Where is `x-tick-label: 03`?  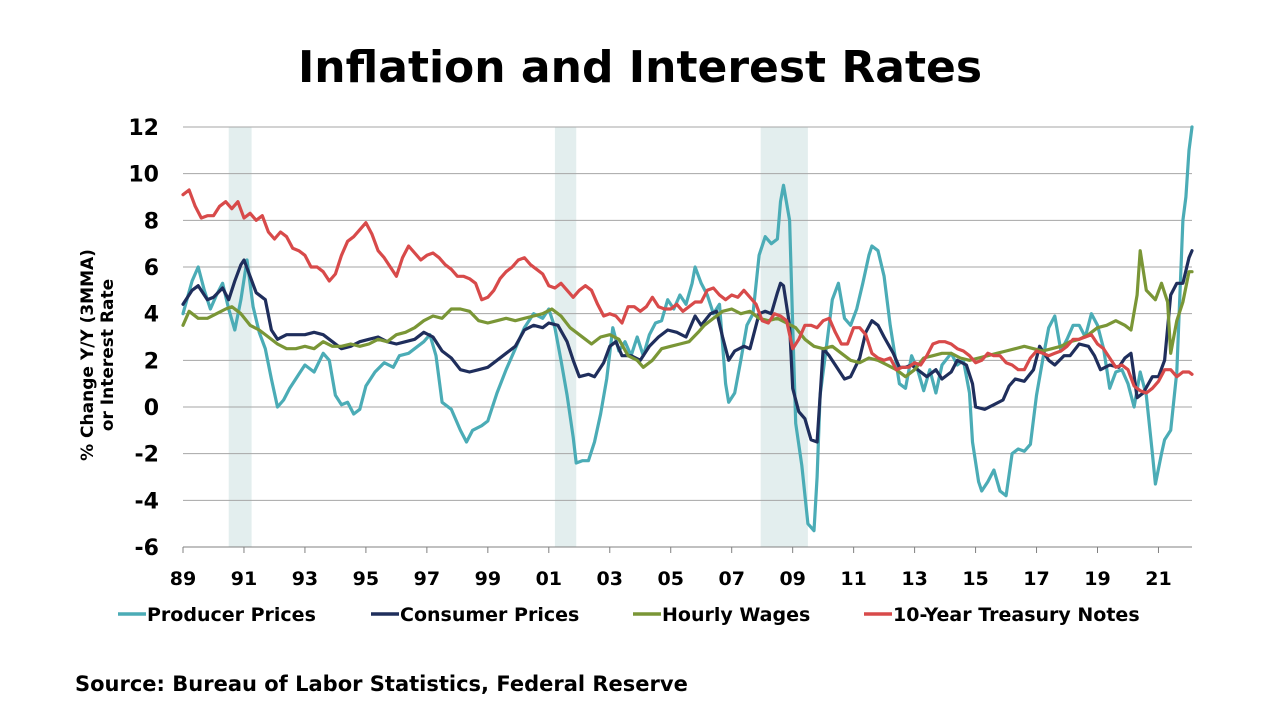
x-tick-label: 03 is located at coordinates (610, 579).